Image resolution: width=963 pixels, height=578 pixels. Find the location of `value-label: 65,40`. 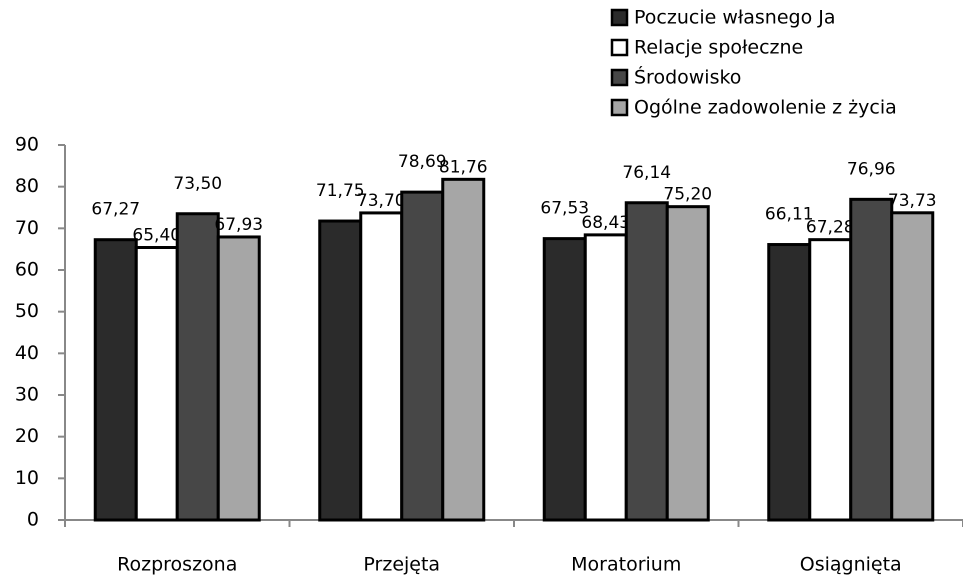

value-label: 65,40 is located at coordinates (156, 236).